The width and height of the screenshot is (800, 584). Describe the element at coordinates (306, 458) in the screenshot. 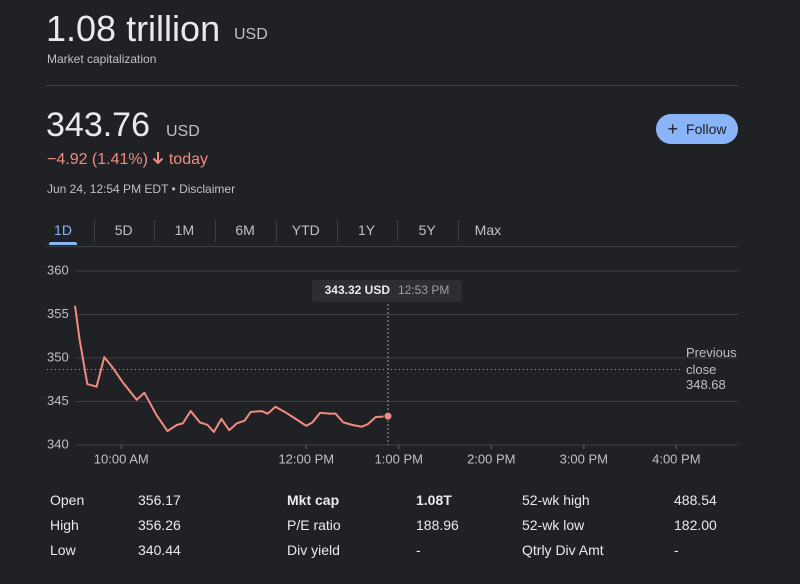

I see `x-tick-label: 12:00 PM` at that location.